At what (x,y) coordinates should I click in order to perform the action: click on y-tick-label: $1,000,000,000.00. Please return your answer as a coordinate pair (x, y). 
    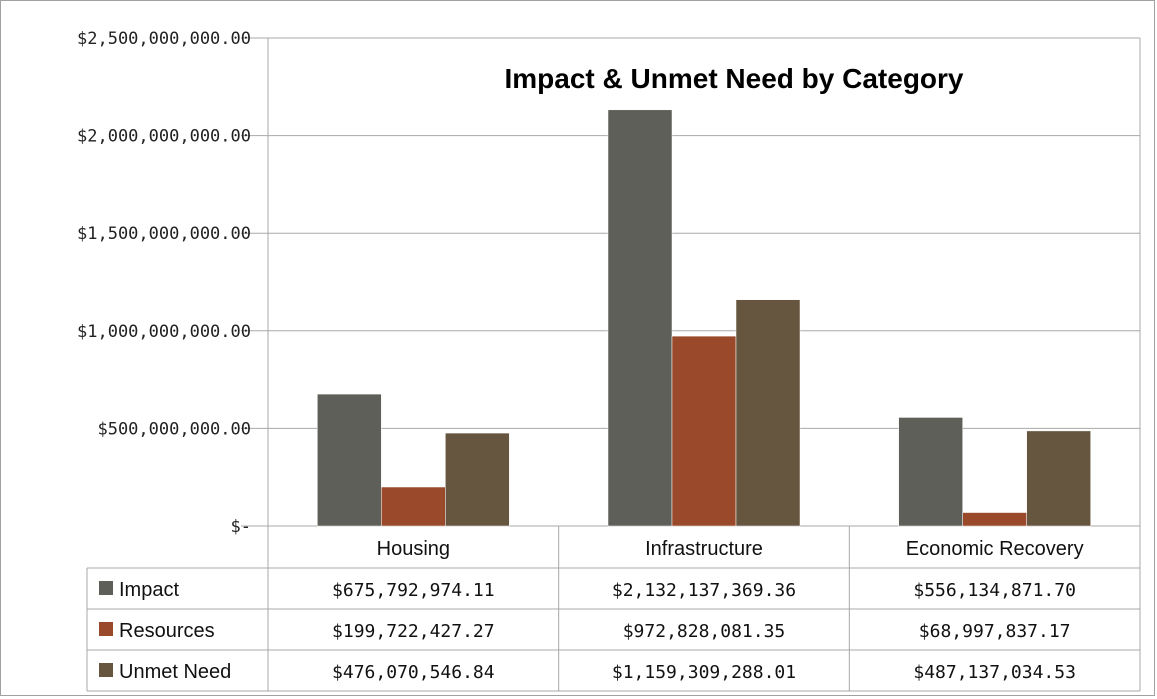
    Looking at the image, I should click on (164, 332).